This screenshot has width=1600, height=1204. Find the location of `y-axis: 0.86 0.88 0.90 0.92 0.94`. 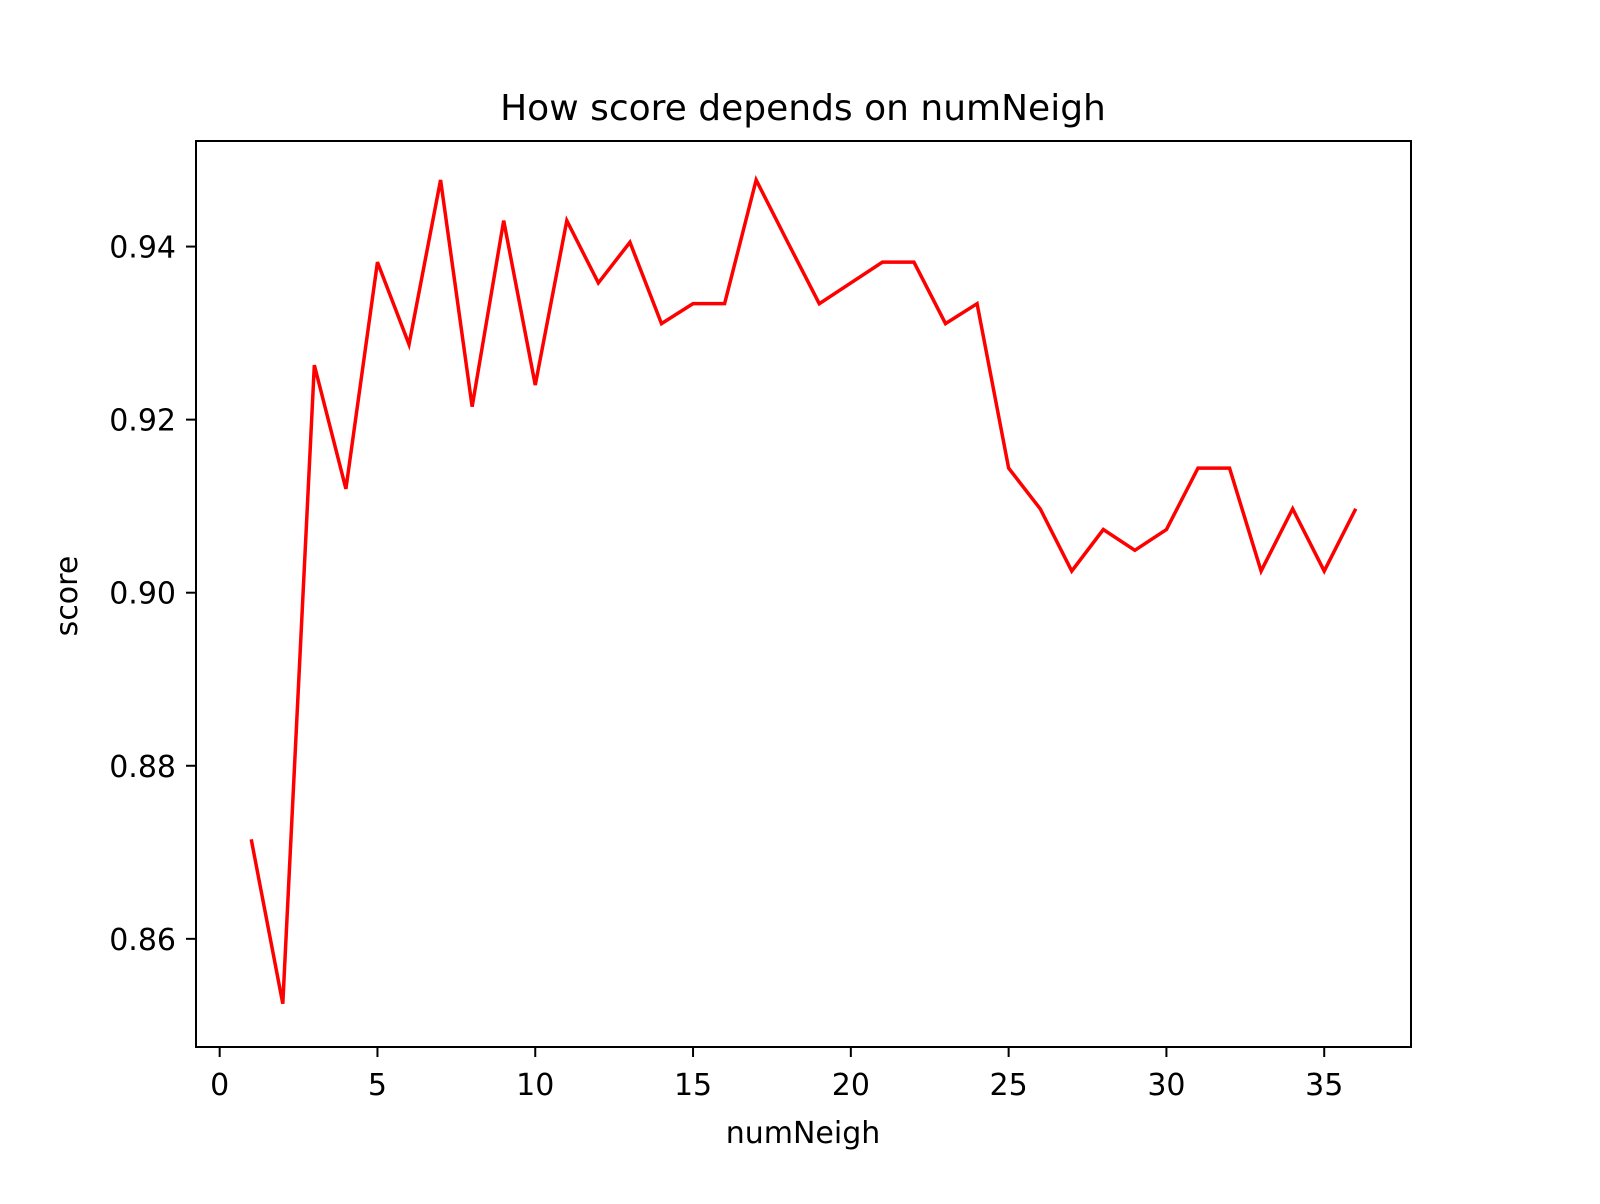

y-axis: 0.86 0.88 0.90 0.92 0.94 is located at coordinates (152, 594).